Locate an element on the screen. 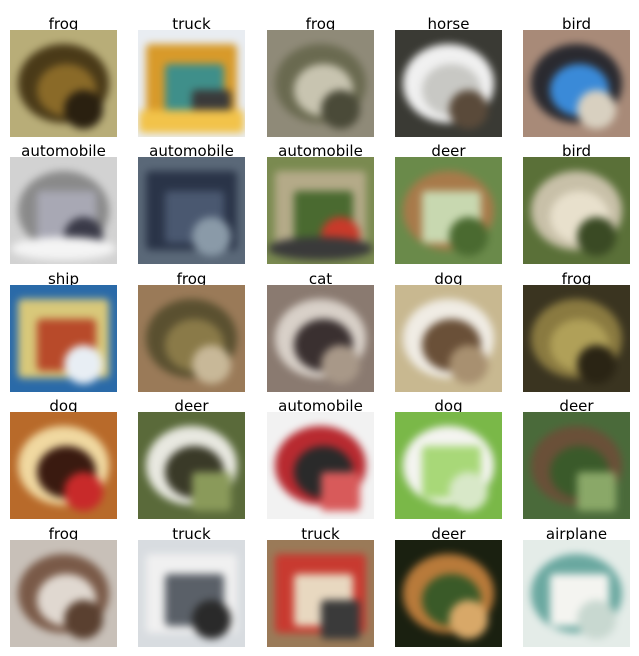  image-label: airplane is located at coordinates (576, 534).